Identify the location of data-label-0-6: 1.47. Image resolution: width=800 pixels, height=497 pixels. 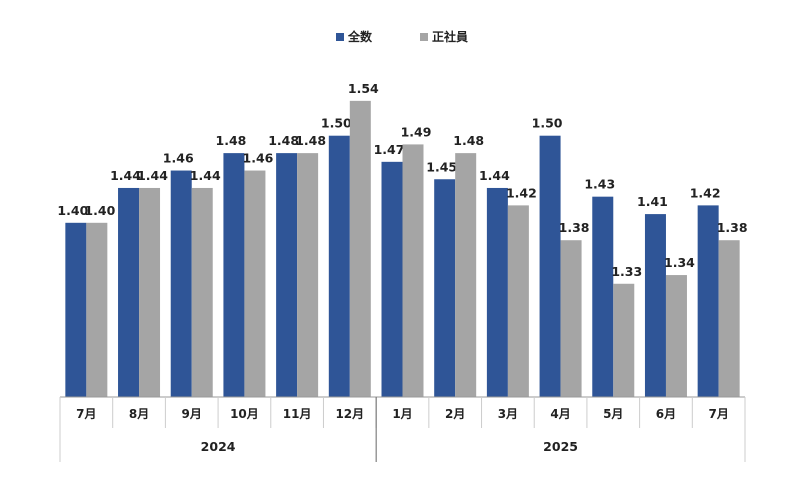
(389, 149).